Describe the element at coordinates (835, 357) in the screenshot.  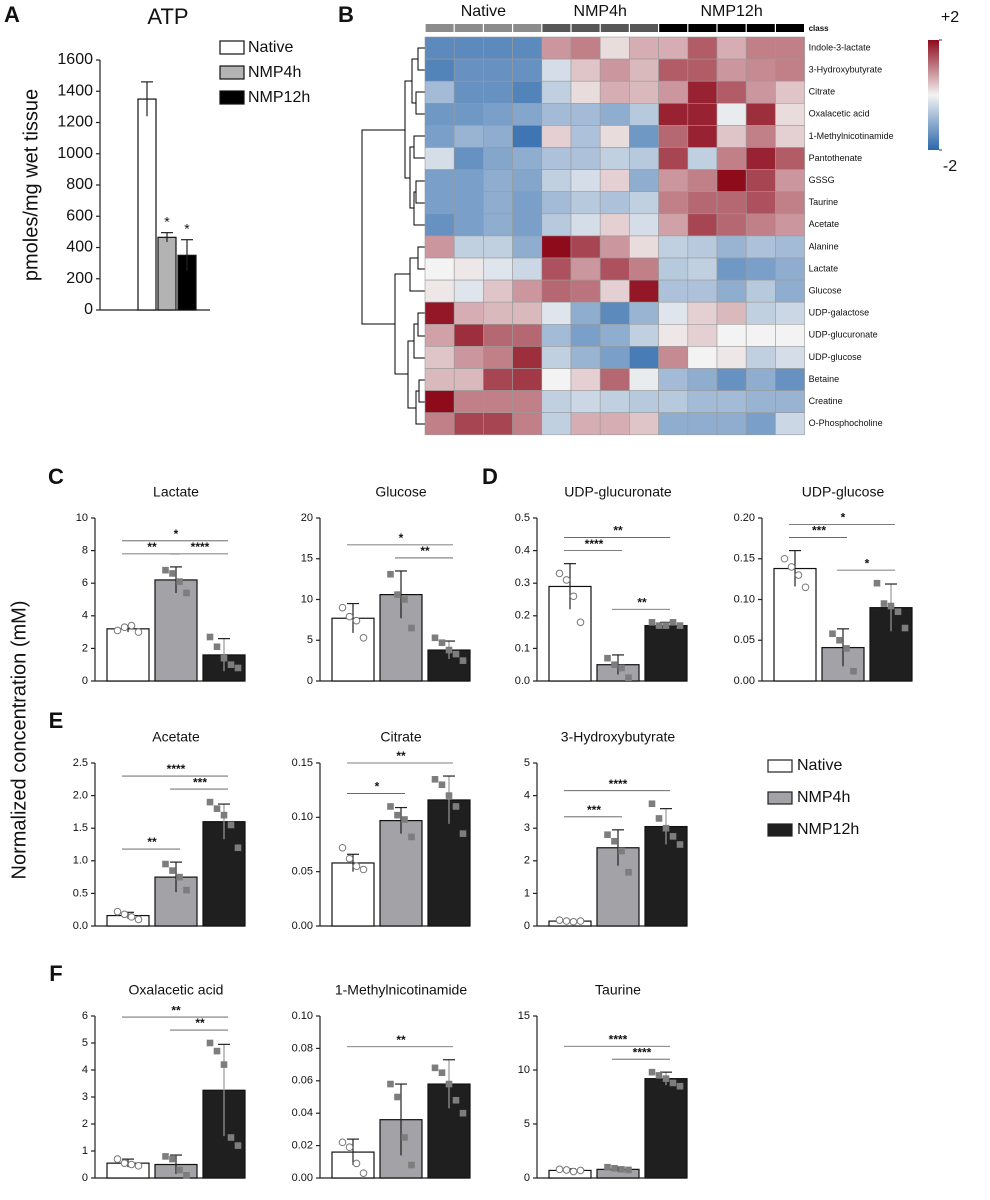
I see `row-label: UDP-glucose` at that location.